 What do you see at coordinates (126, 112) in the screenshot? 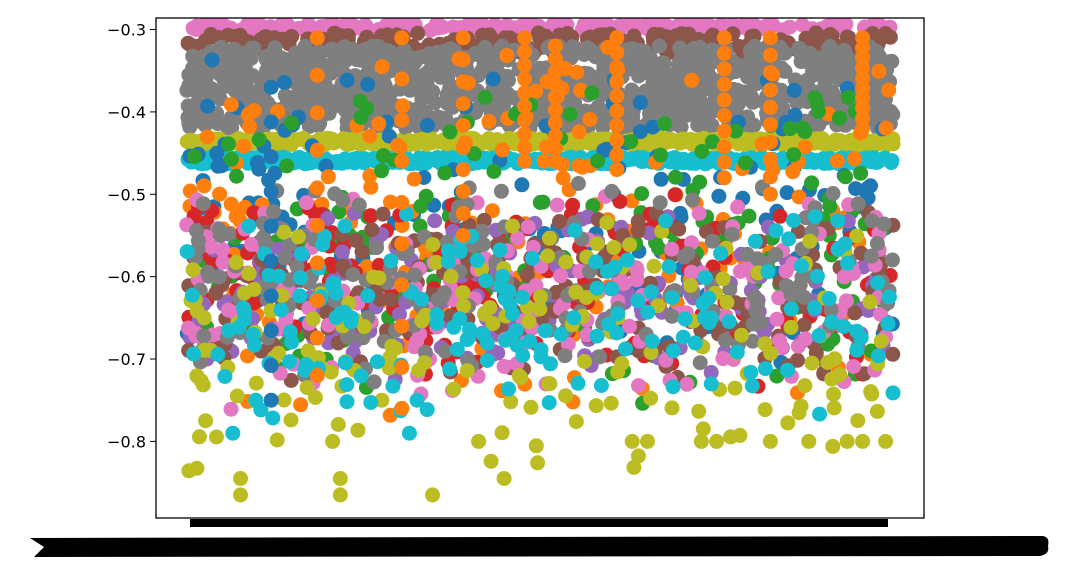
I see `y-tick-label: −0.4` at bounding box center [126, 112].